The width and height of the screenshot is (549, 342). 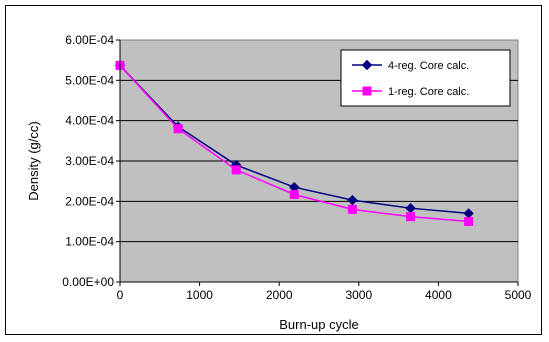 What do you see at coordinates (199, 295) in the screenshot?
I see `x-tick-label: 1000` at bounding box center [199, 295].